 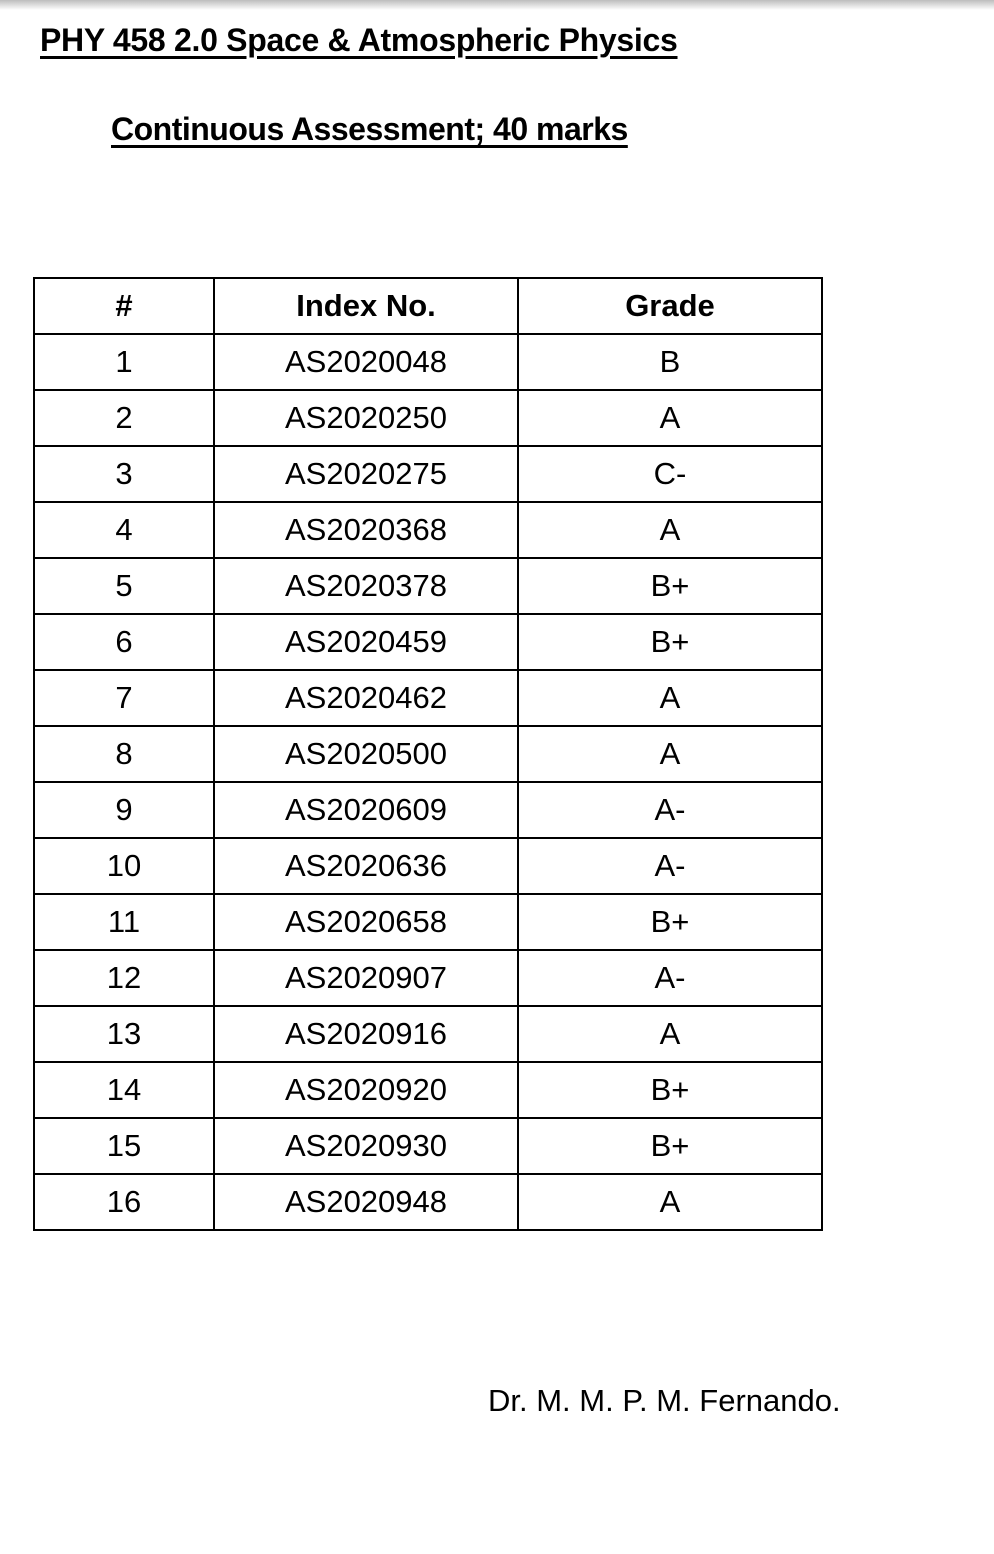 I want to click on index-no: AS2020048, so click(x=366, y=362).